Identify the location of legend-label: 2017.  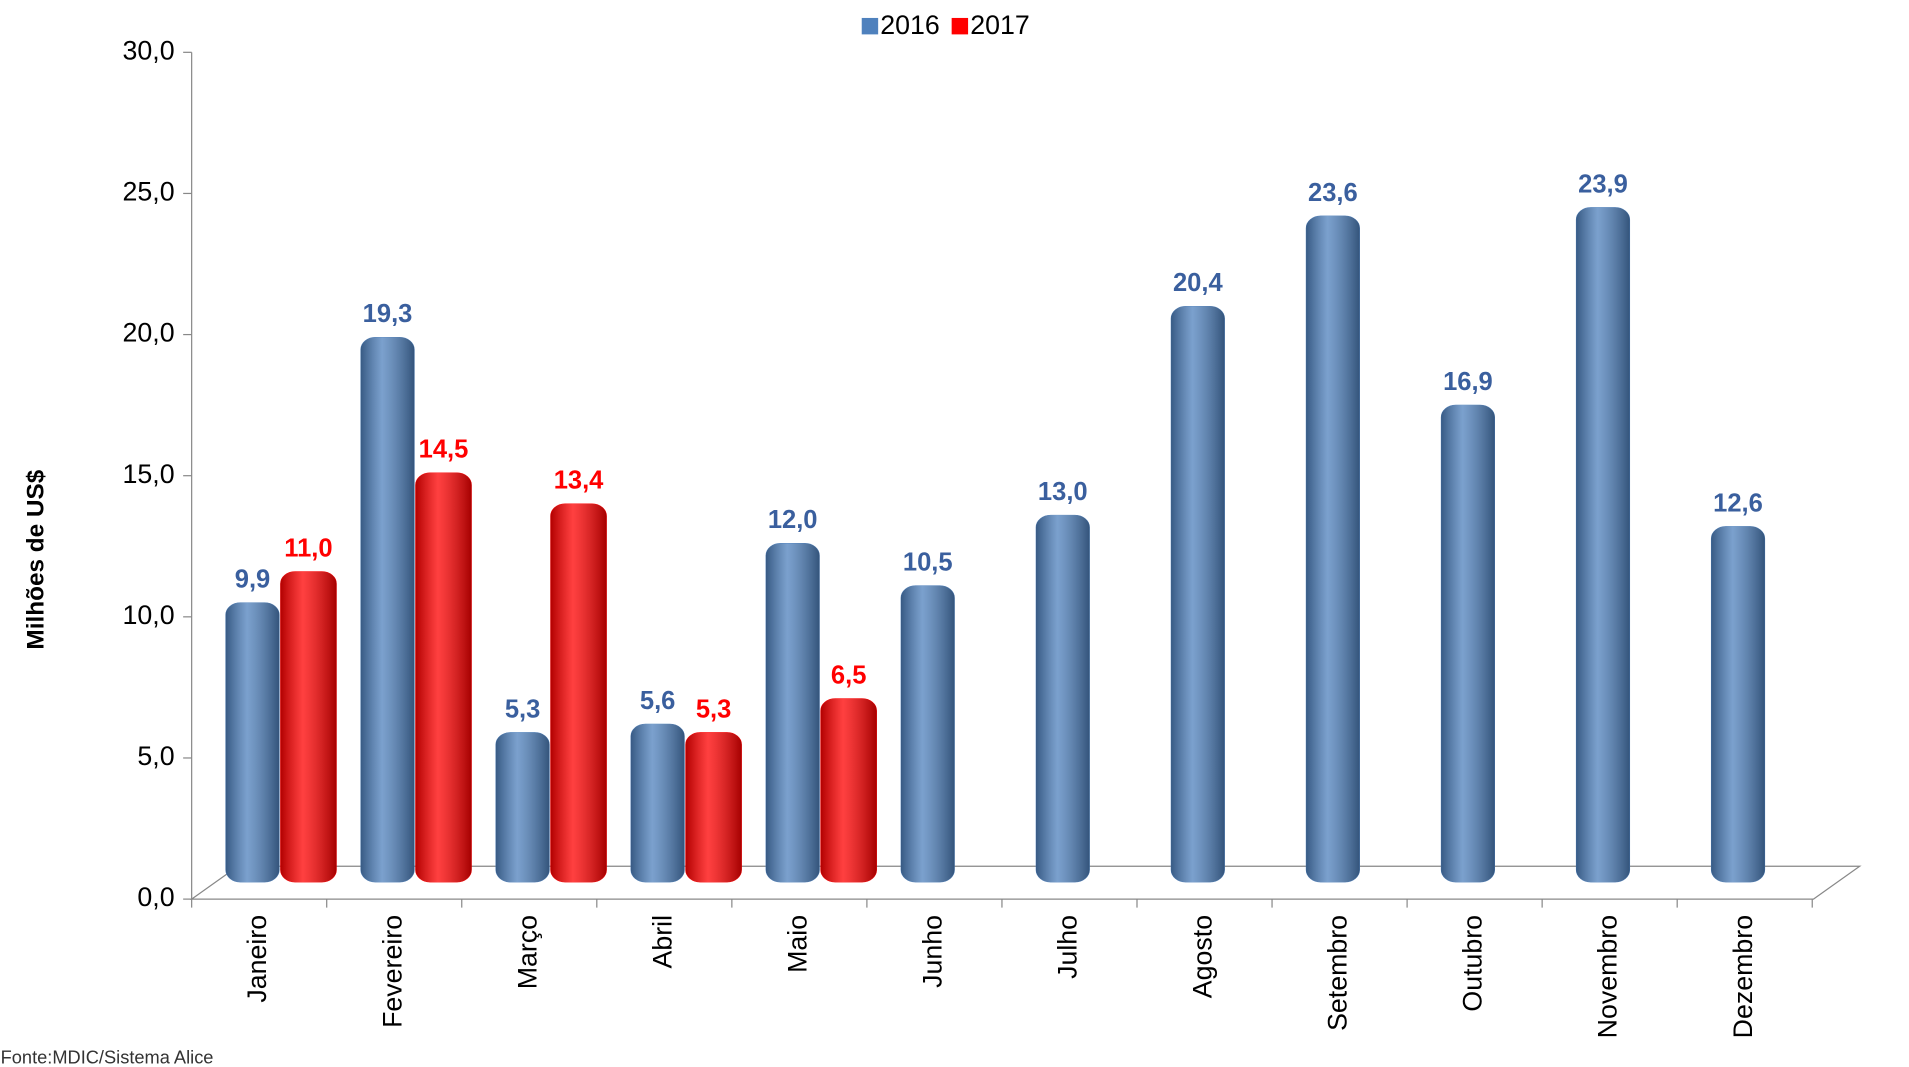
(1000, 25).